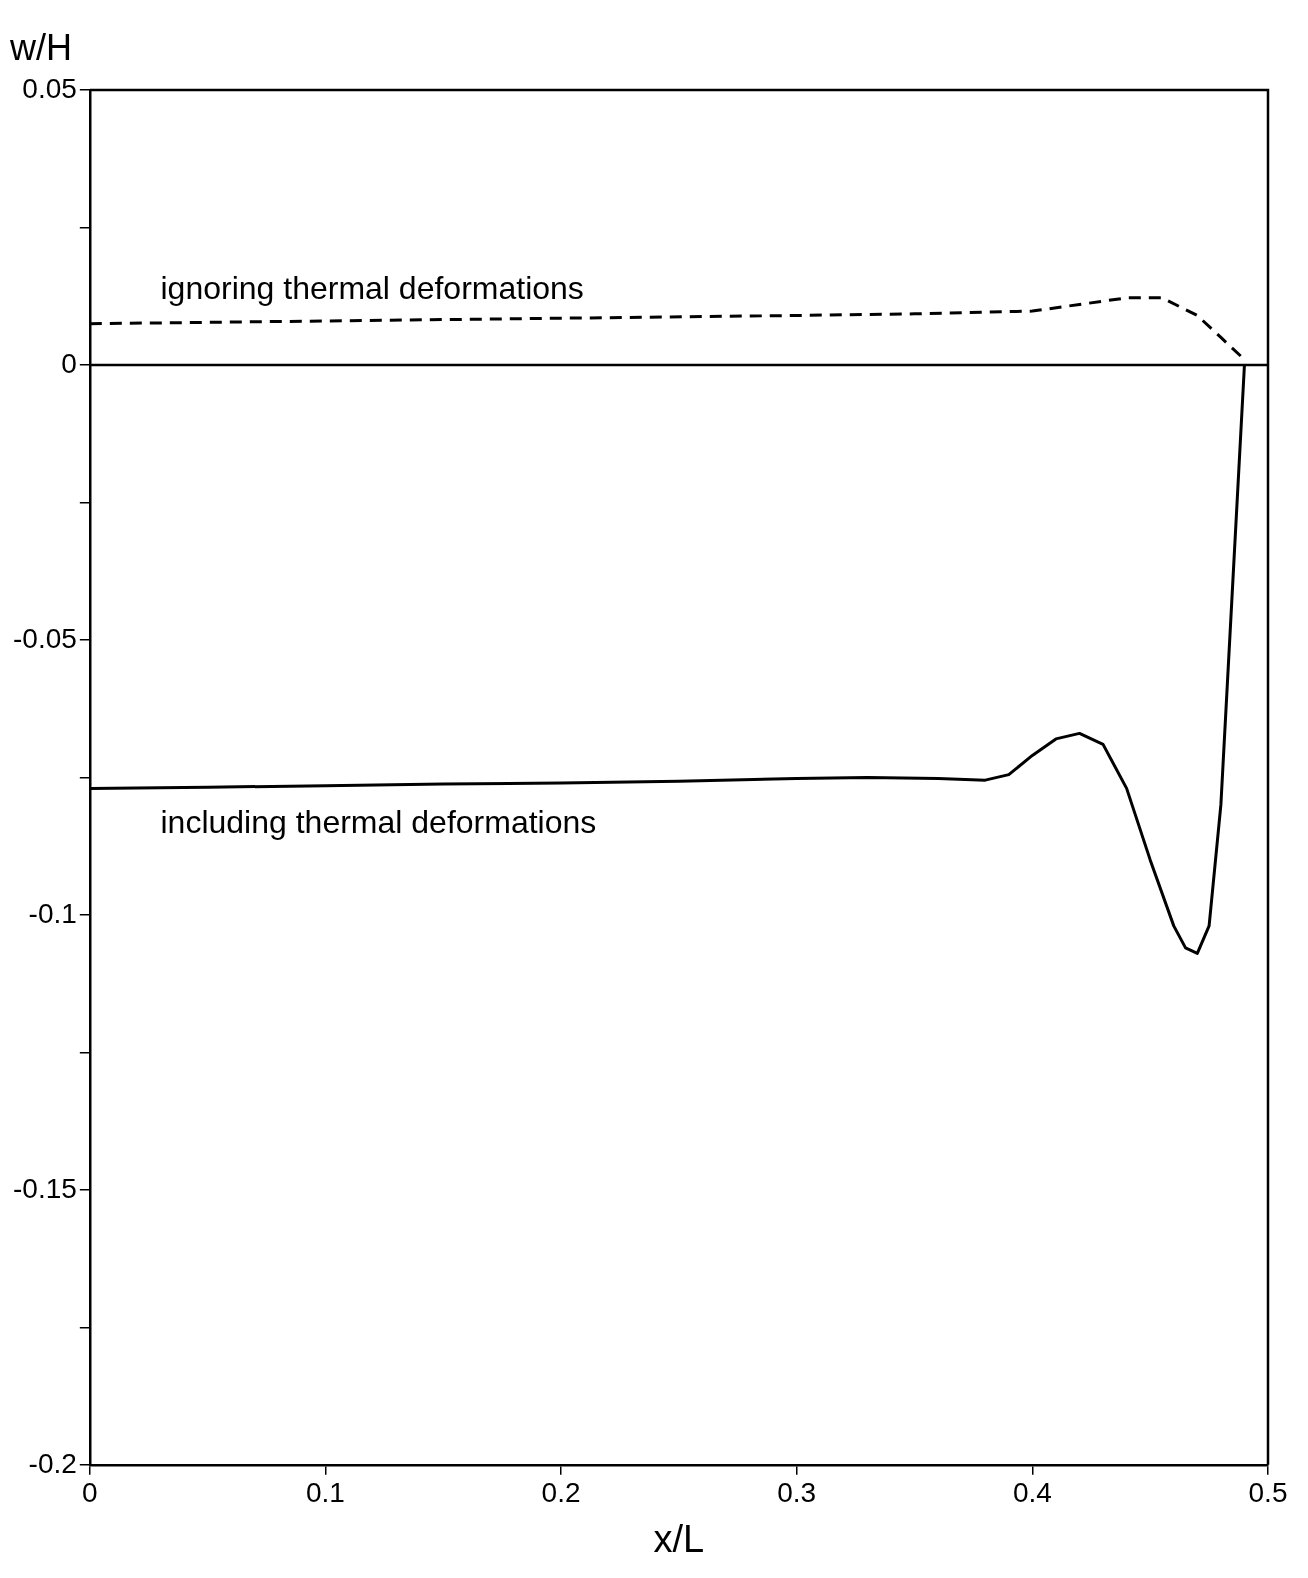  What do you see at coordinates (797, 1493) in the screenshot?
I see `x-tick-label: 0.3` at bounding box center [797, 1493].